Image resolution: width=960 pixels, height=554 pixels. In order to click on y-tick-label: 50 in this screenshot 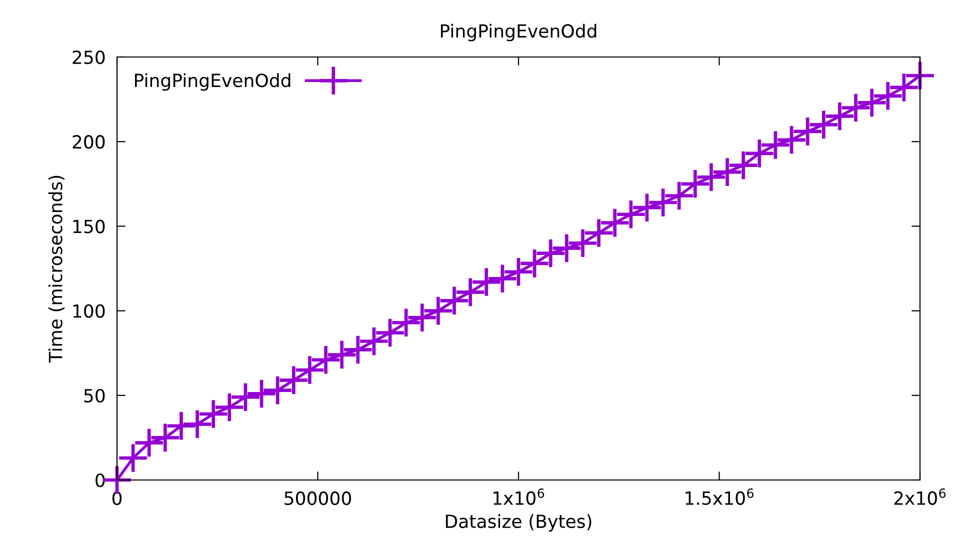, I will do `click(94, 395)`.